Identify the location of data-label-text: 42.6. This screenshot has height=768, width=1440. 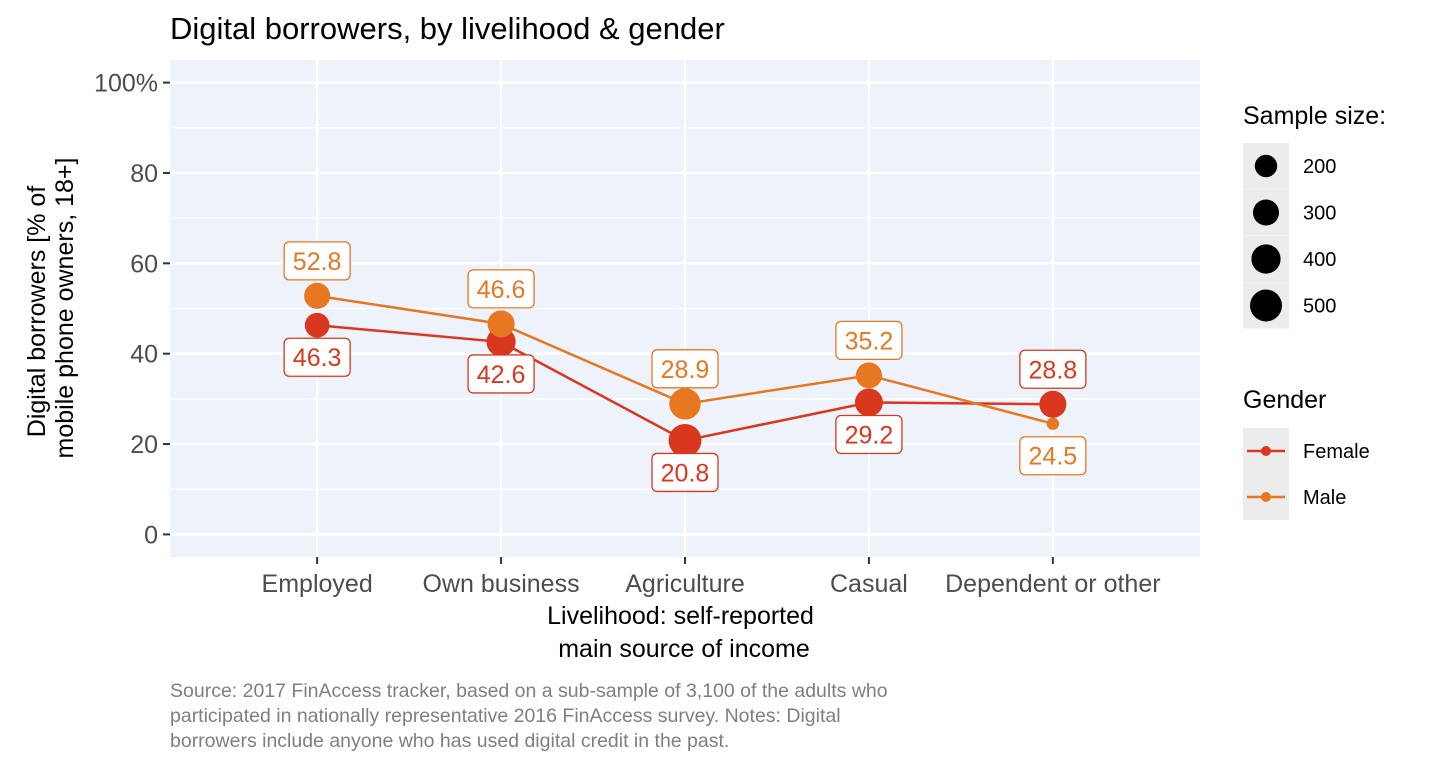
(501, 375).